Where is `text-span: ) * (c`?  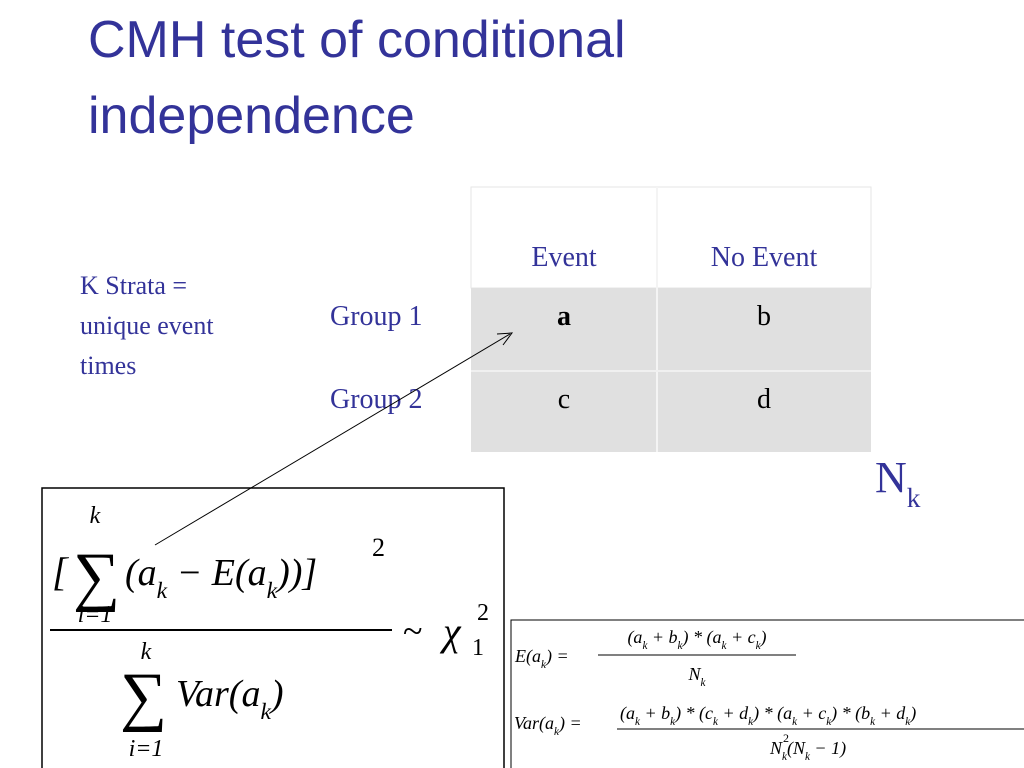
text-span: ) * (c is located at coordinates (693, 713).